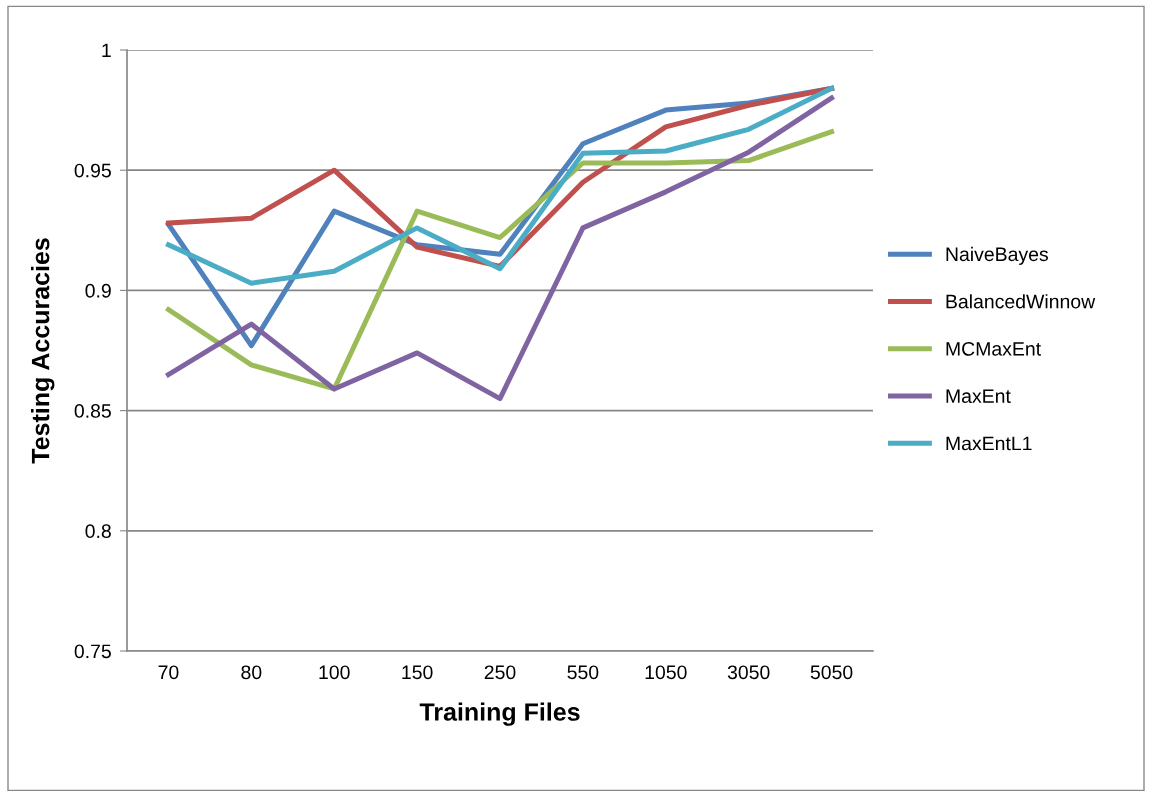  Describe the element at coordinates (989, 443) in the screenshot. I see `legend-label: MaxEntL1` at that location.